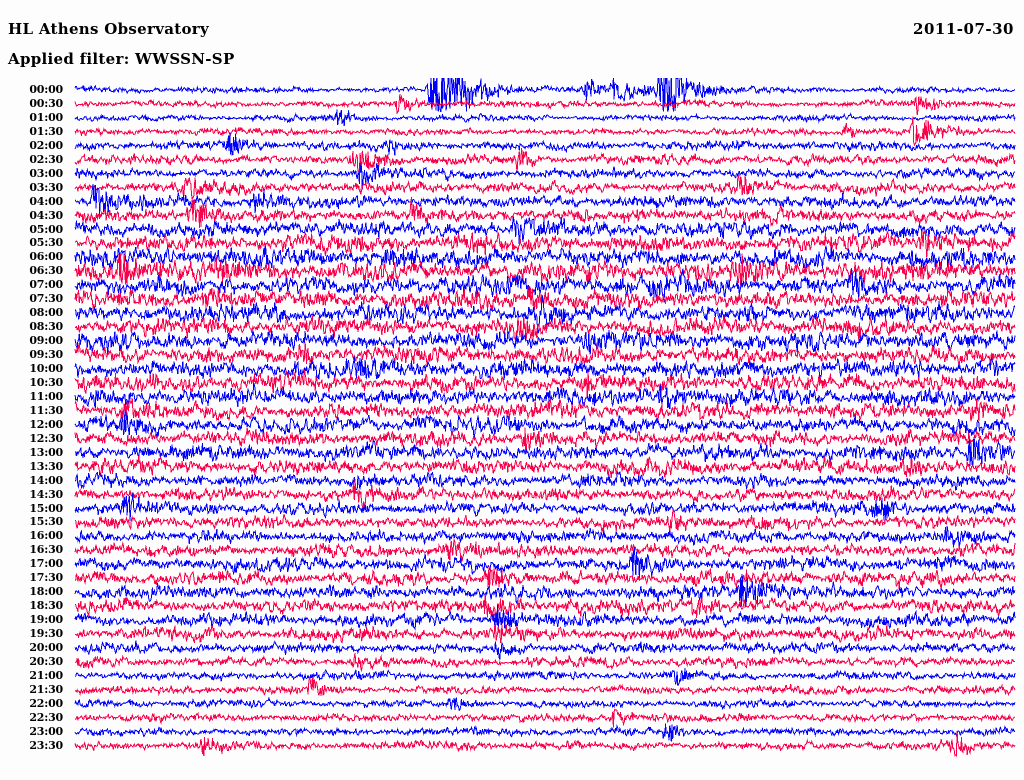  I want to click on time-tick-label: 14:30, so click(46, 494).